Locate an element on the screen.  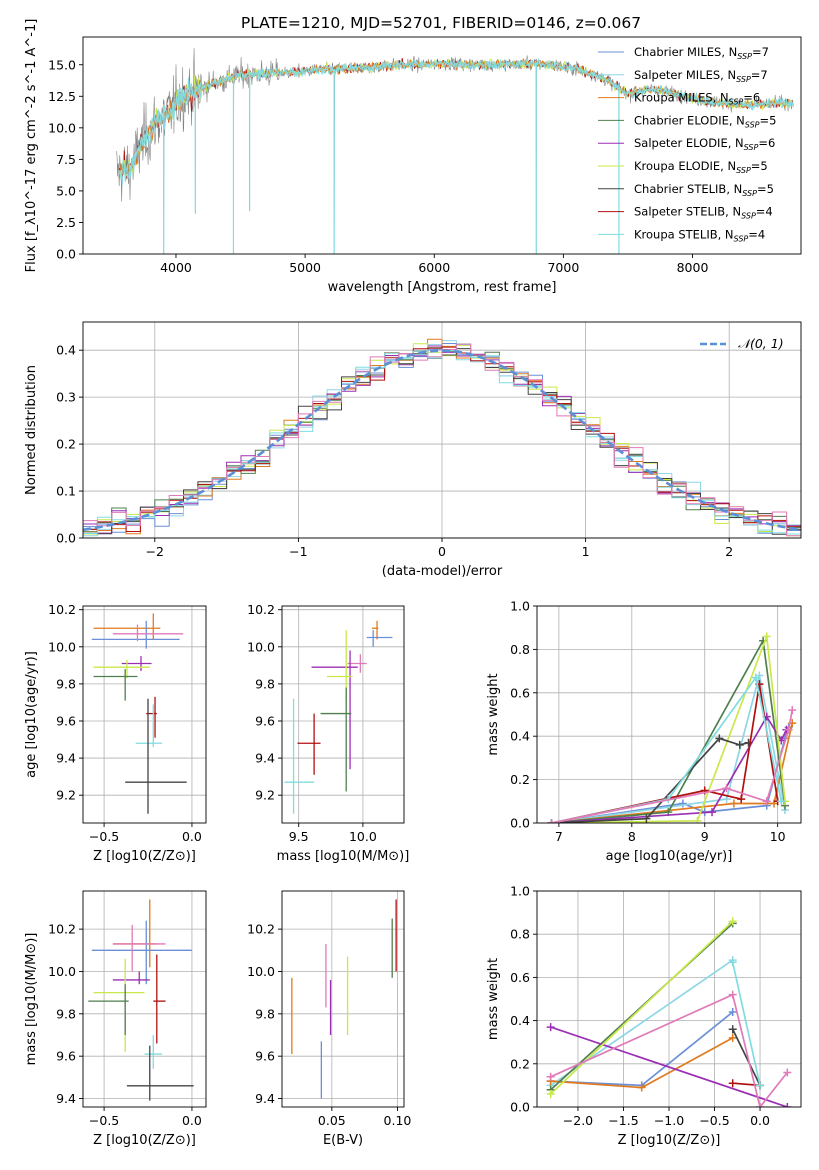
x-tick-label: −2.0 is located at coordinates (578, 1120).